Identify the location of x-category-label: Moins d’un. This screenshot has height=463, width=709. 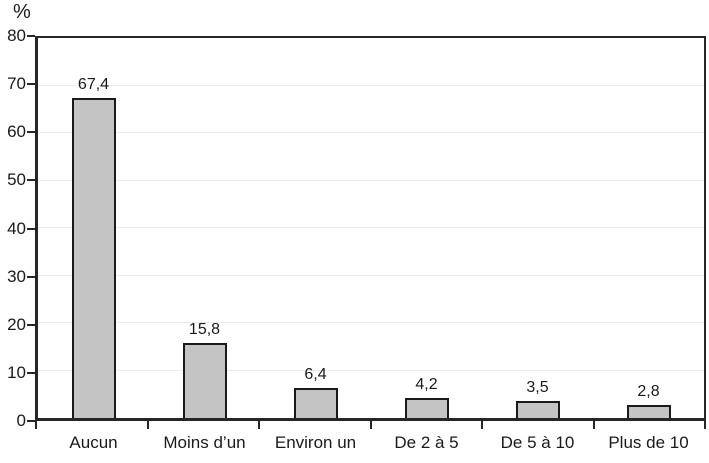
(204, 442).